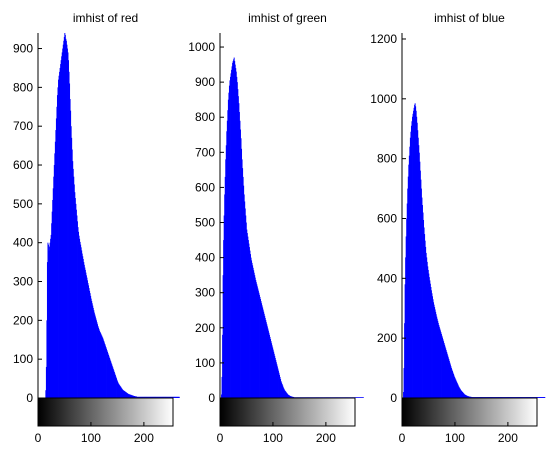 The height and width of the screenshot is (457, 550). Describe the element at coordinates (23, 282) in the screenshot. I see `y-tick-label: 300` at that location.